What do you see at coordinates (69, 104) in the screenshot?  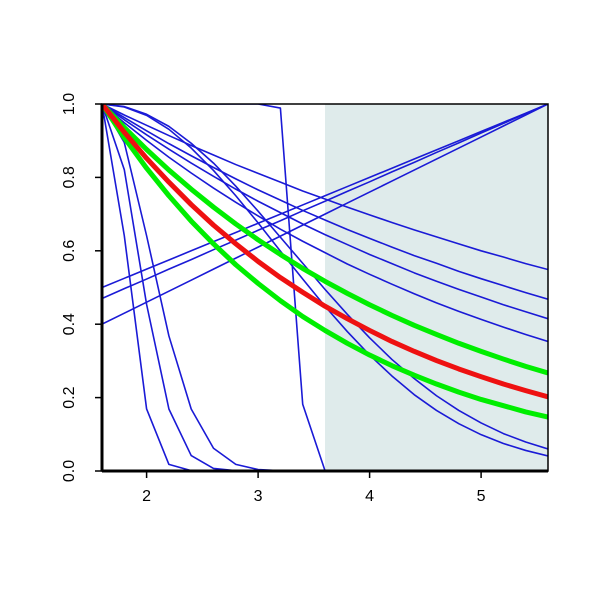 I see `y-tick-label: 1.0` at bounding box center [69, 104].